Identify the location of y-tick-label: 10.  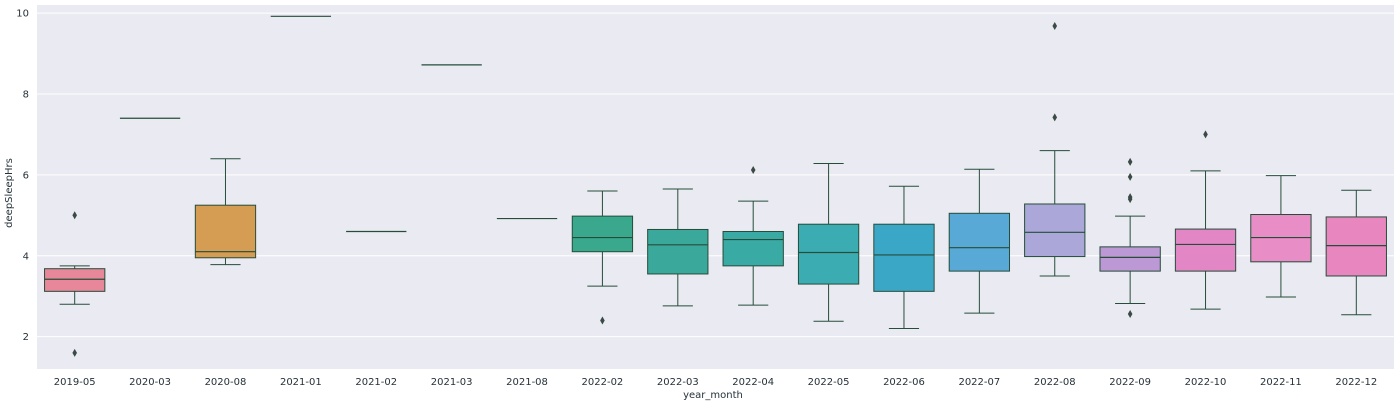
(22, 14).